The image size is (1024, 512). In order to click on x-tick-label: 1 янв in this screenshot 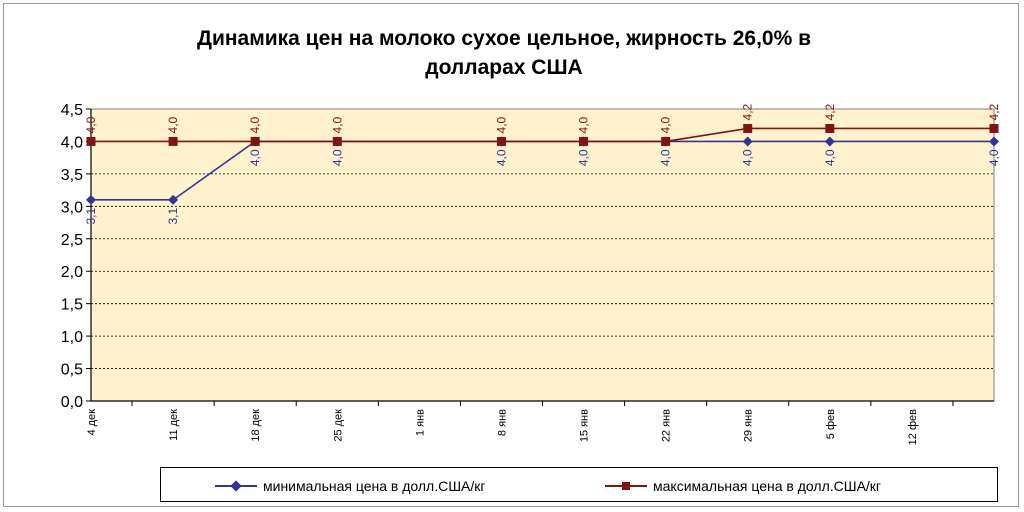, I will do `click(420, 422)`.